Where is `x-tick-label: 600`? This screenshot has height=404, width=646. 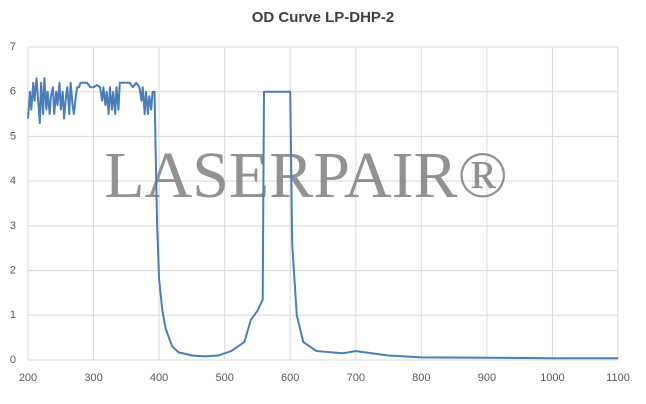 x-tick-label: 600 is located at coordinates (290, 378).